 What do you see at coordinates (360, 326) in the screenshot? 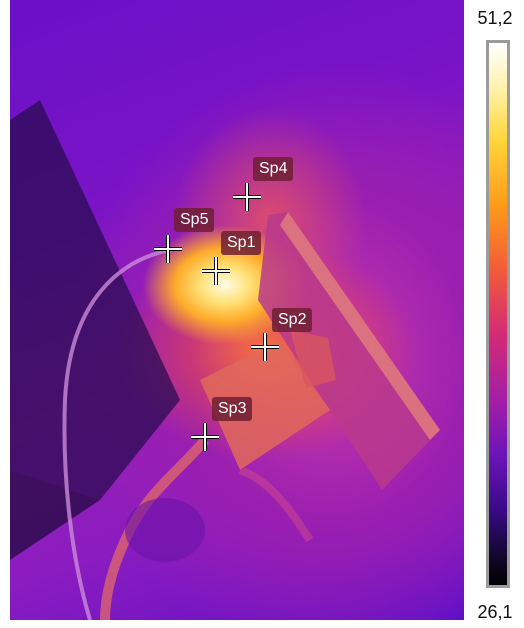
I see `wall-plate-edge` at bounding box center [360, 326].